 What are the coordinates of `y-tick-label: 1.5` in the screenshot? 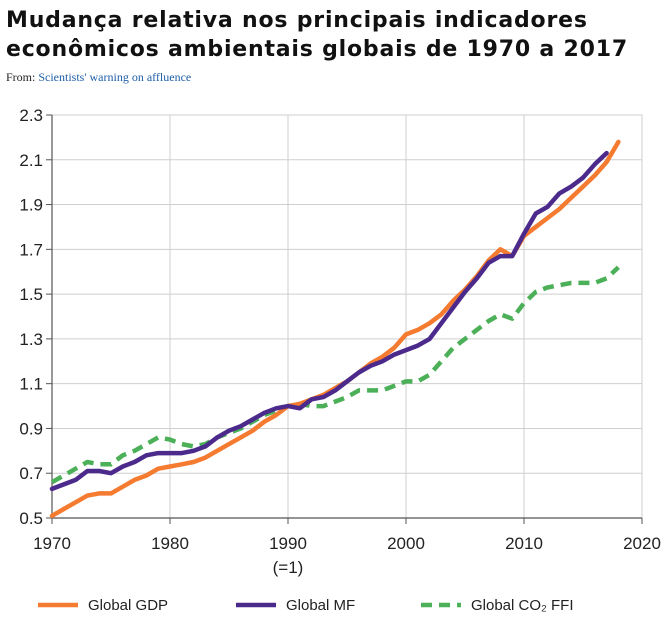 It's located at (31, 294).